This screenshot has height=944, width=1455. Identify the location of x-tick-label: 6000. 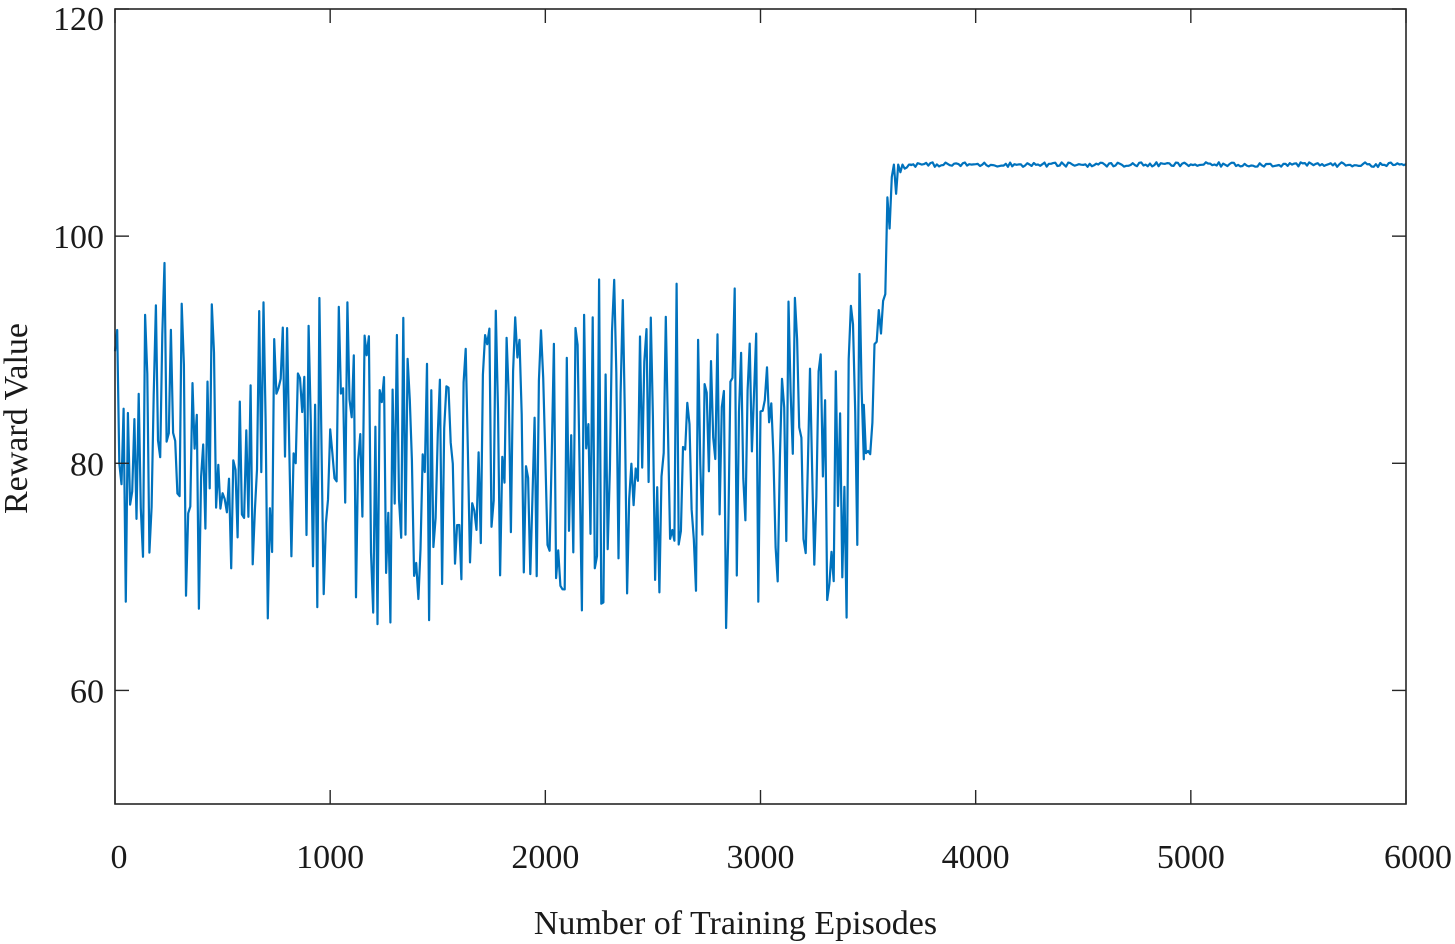
(1418, 857).